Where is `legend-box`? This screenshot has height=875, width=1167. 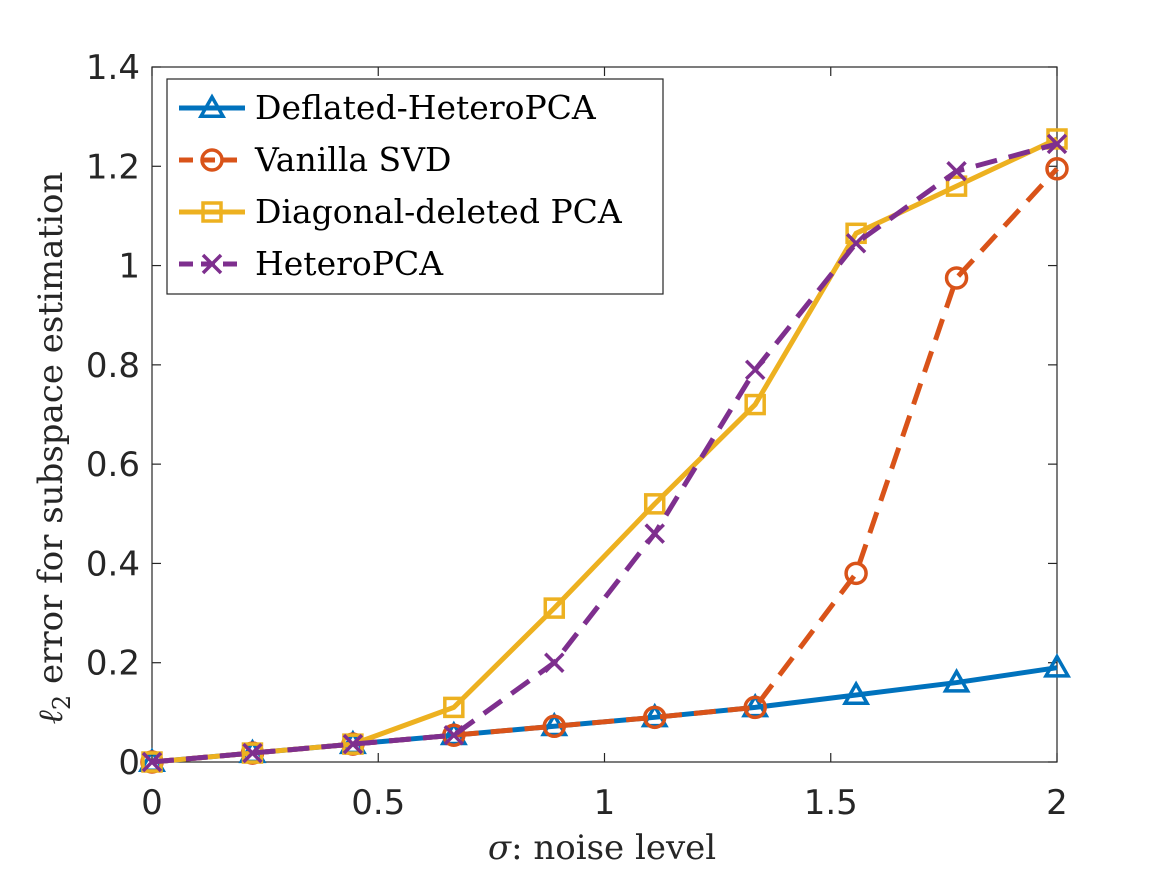
legend-box is located at coordinates (415, 186).